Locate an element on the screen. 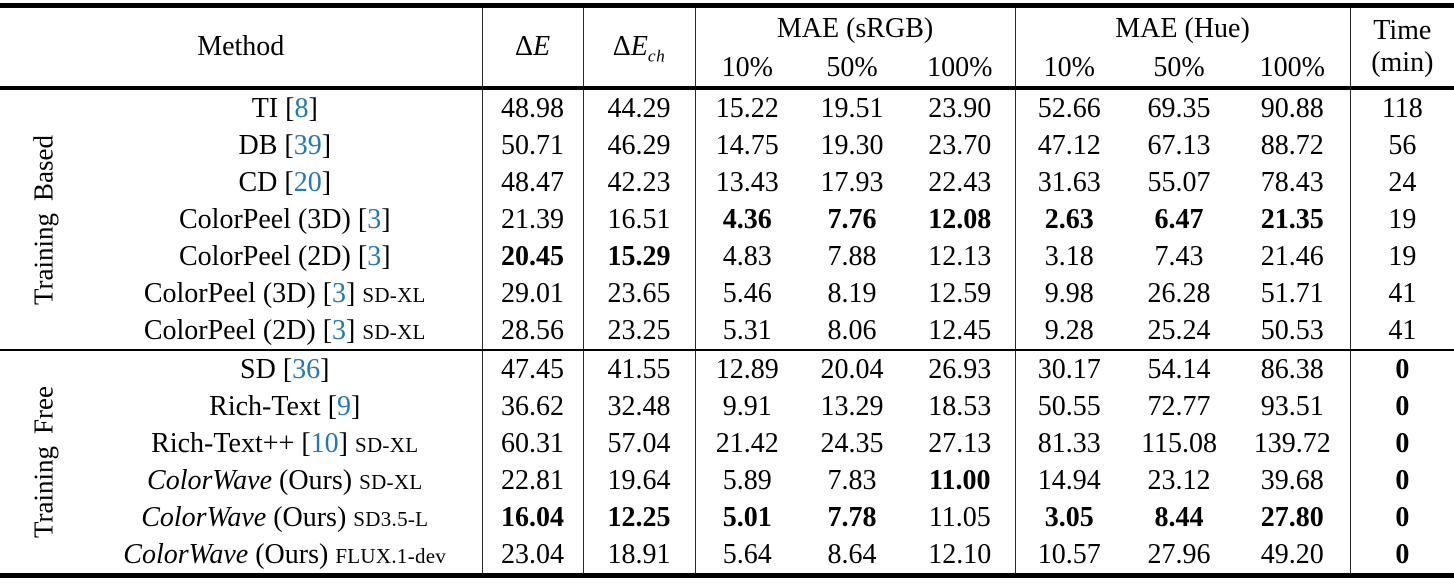  mae-hue-10-value: 52.66 is located at coordinates (1069, 108).